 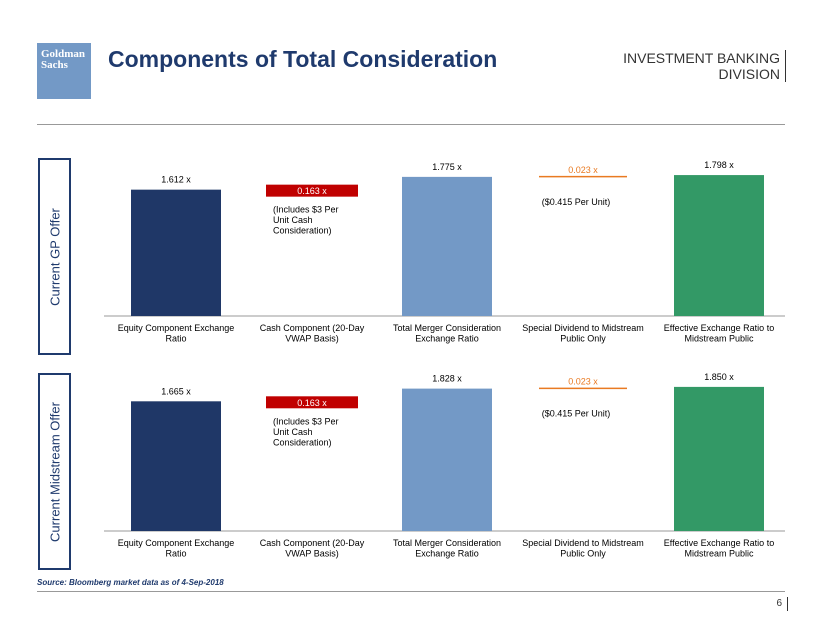 I want to click on midstream-data-label-2: 1.828 x, so click(x=447, y=379).